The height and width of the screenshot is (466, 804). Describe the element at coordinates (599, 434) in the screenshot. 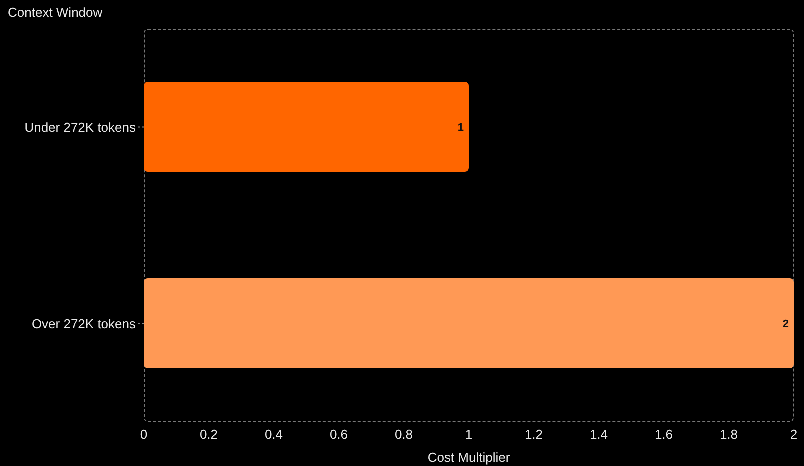

I see `x-tick-label: 1.4` at that location.